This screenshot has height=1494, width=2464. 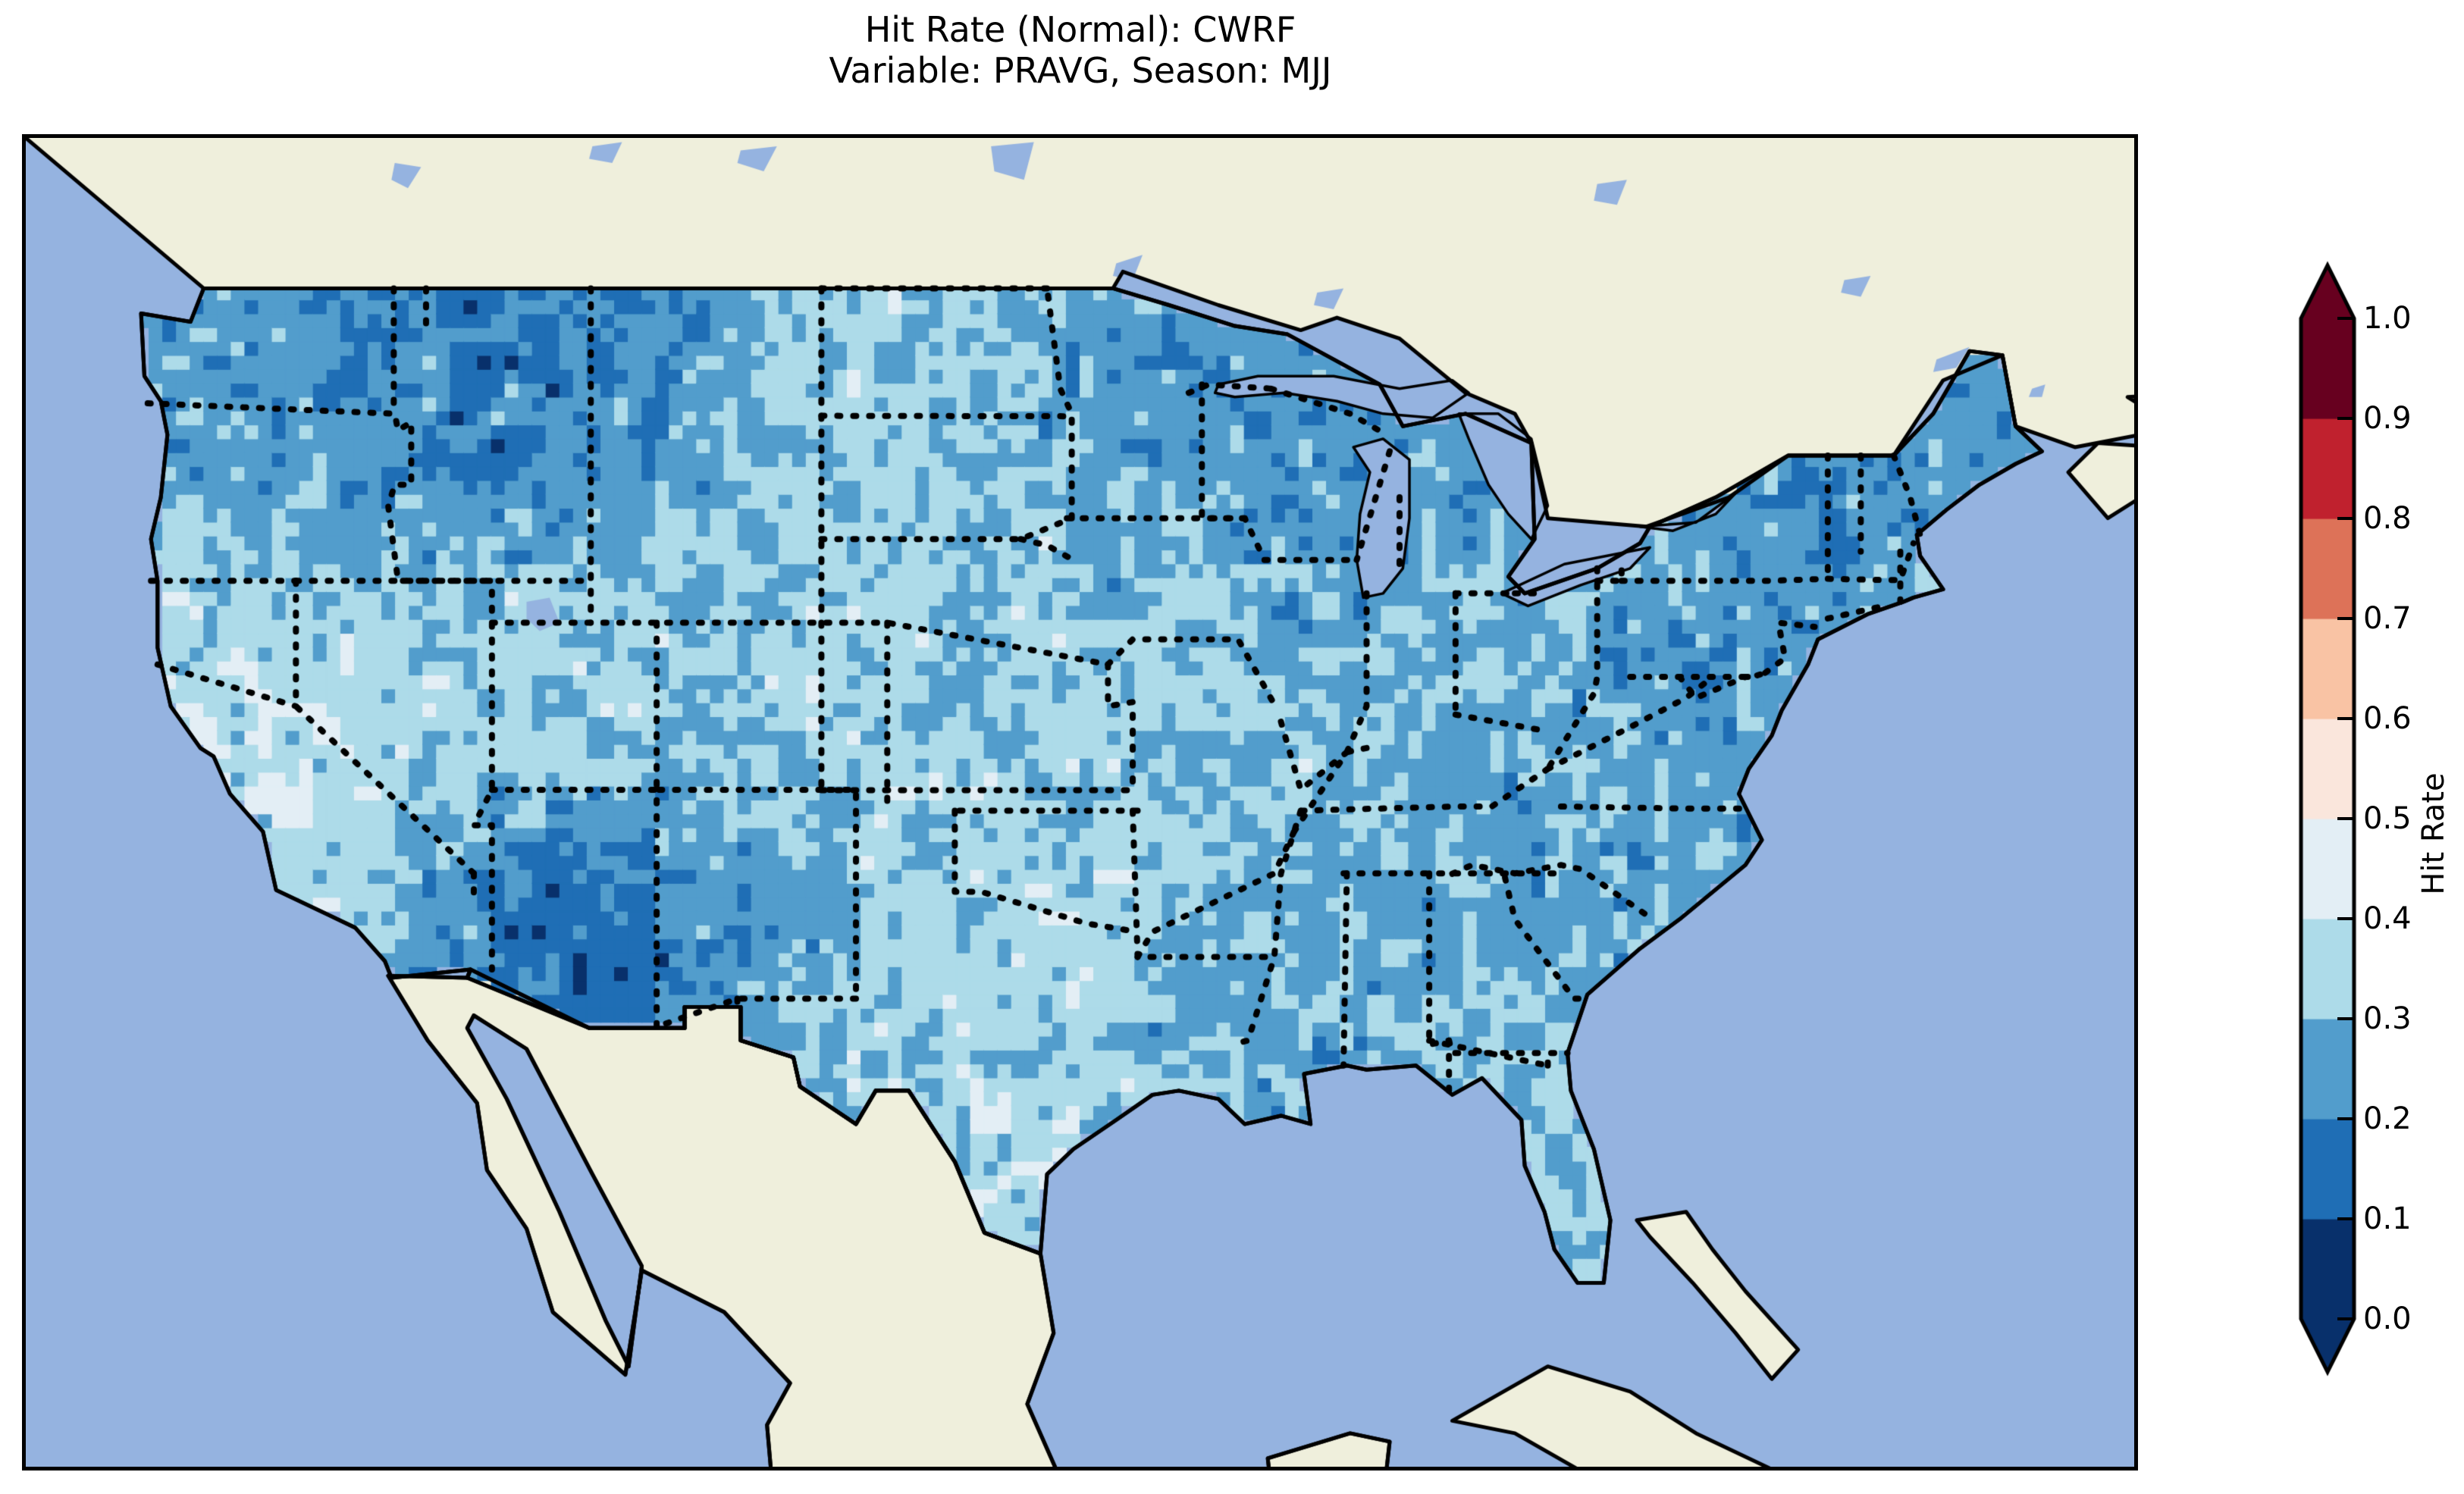 I want to click on colorbar-ticks: 0.0 0.1 0.2 0.3 0.4 0.5 0.6 0.7 0.8 0.9 1.0, so click(x=2358, y=833).